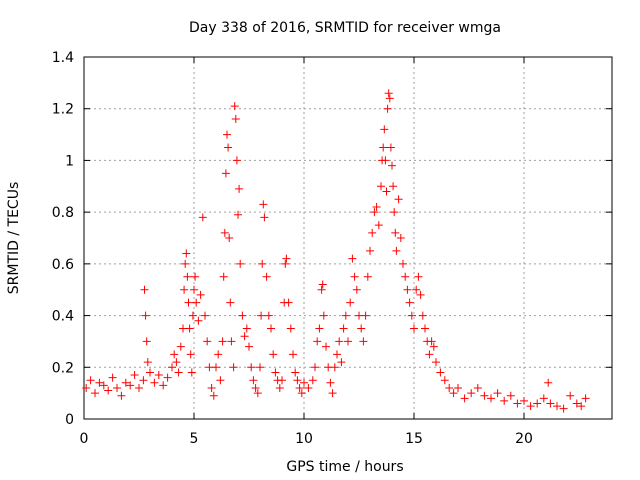  What do you see at coordinates (69, 420) in the screenshot?
I see `y-tick-label: 0` at bounding box center [69, 420].